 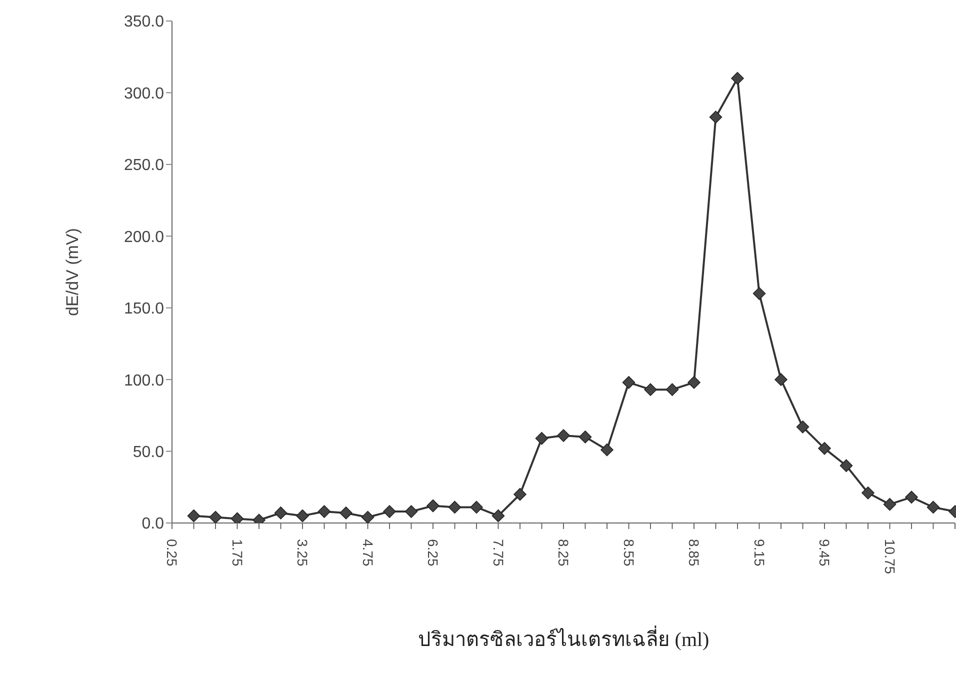 I want to click on x-tick-label: 8.25, so click(x=564, y=552).